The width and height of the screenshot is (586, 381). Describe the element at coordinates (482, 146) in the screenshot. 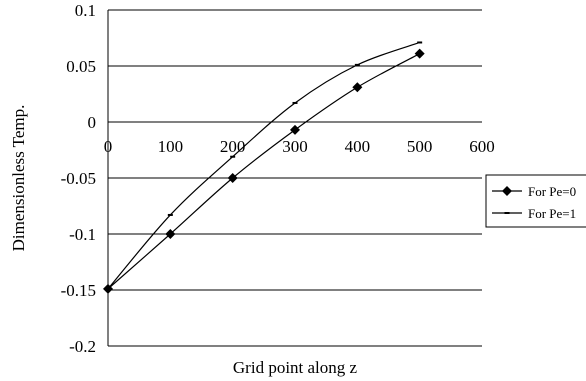

I see `x-tick-label: 600` at that location.